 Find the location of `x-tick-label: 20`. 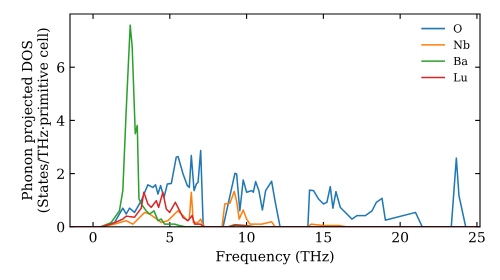

x-tick-label: 20 is located at coordinates (400, 237).